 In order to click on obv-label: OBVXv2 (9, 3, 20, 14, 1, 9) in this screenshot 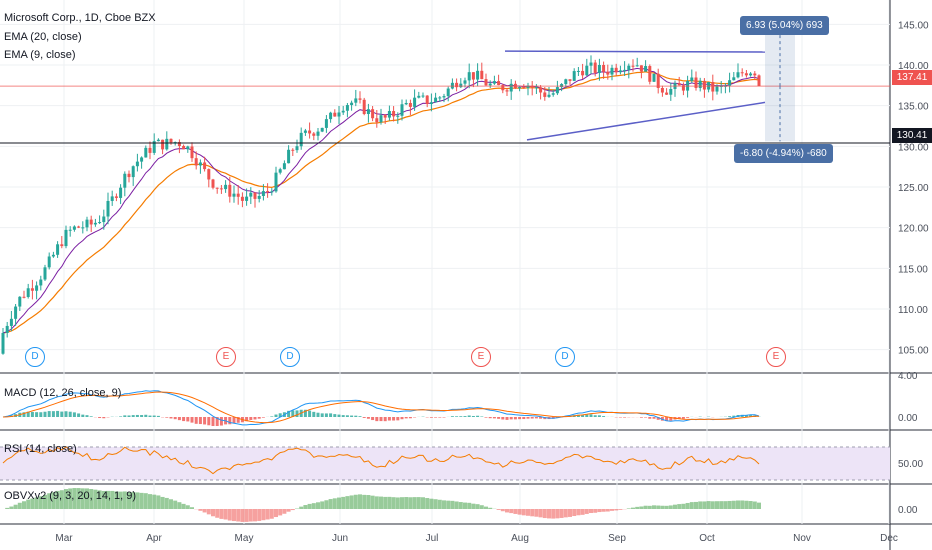, I will do `click(70, 496)`.